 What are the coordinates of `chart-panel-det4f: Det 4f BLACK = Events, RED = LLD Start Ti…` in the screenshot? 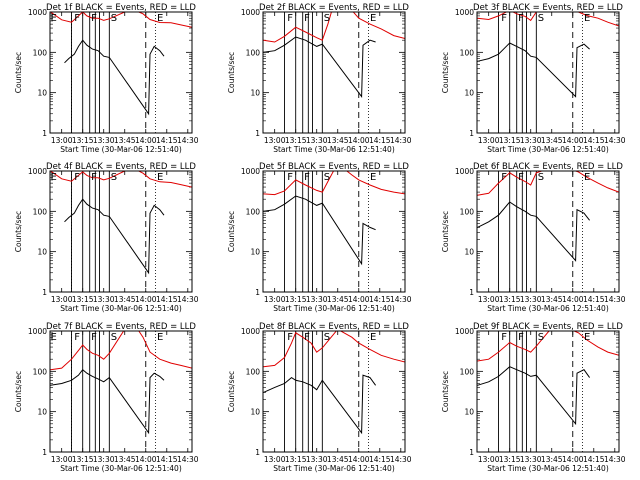 It's located at (106, 237).